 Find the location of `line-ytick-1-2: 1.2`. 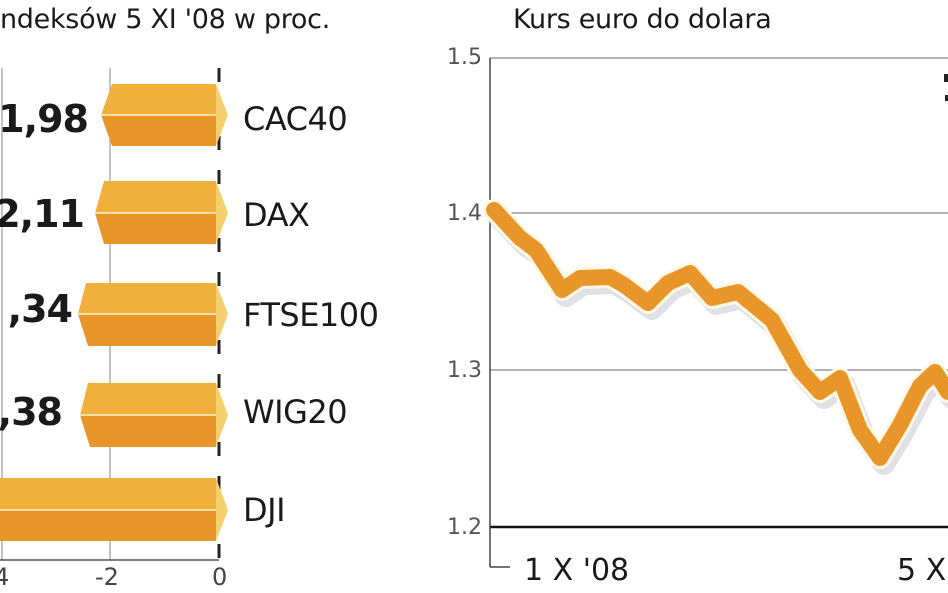

line-ytick-1-2: 1.2 is located at coordinates (464, 527).